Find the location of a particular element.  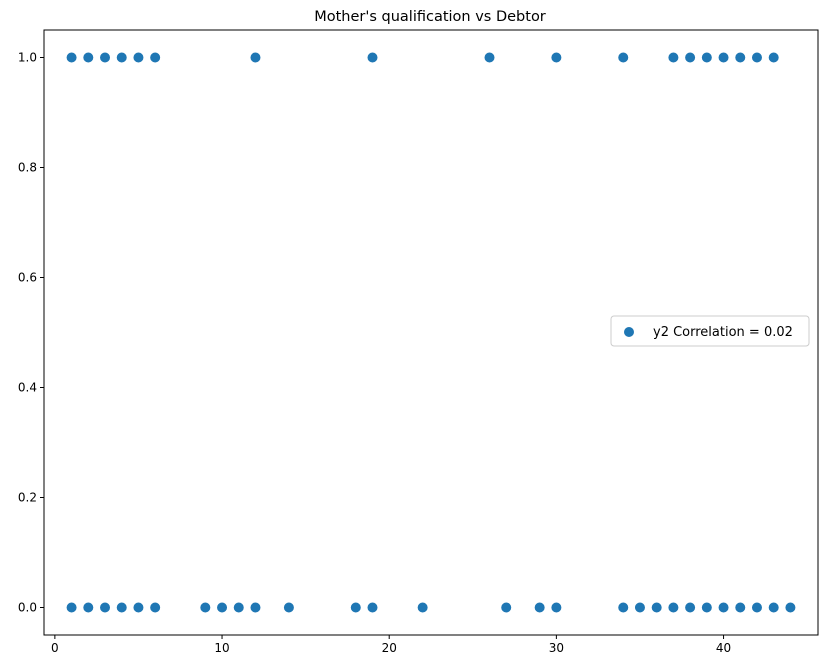

legend: y2 Correlation = 0.02 is located at coordinates (710, 331).